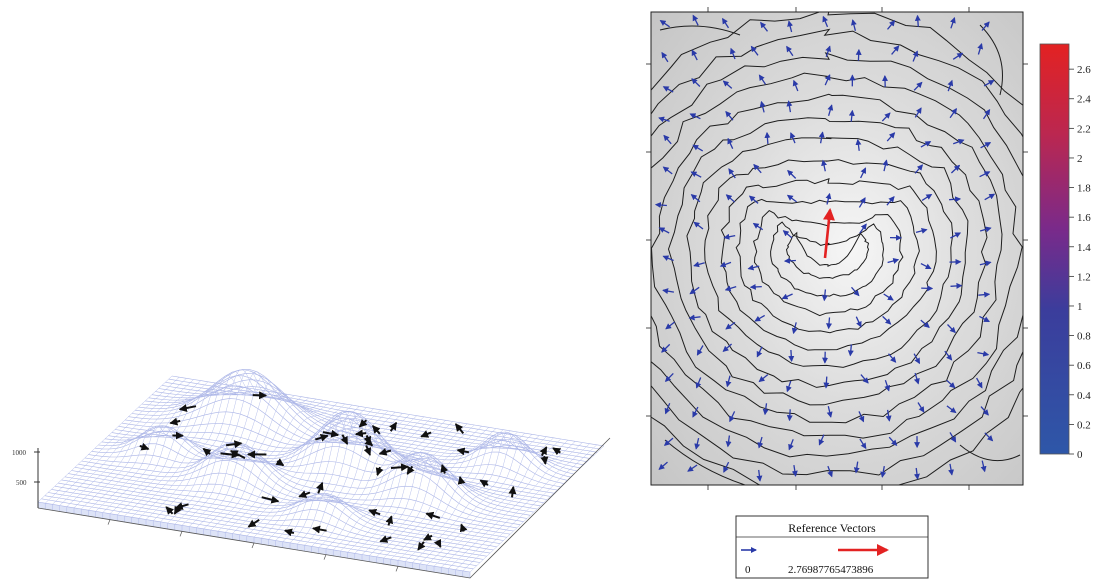  I want to click on colorbar: 0 0.2 0.4 0.6 0.8 1 1.2 1.4 1.6 1.8 2 2.2 2.4 2.6, so click(1065, 252).